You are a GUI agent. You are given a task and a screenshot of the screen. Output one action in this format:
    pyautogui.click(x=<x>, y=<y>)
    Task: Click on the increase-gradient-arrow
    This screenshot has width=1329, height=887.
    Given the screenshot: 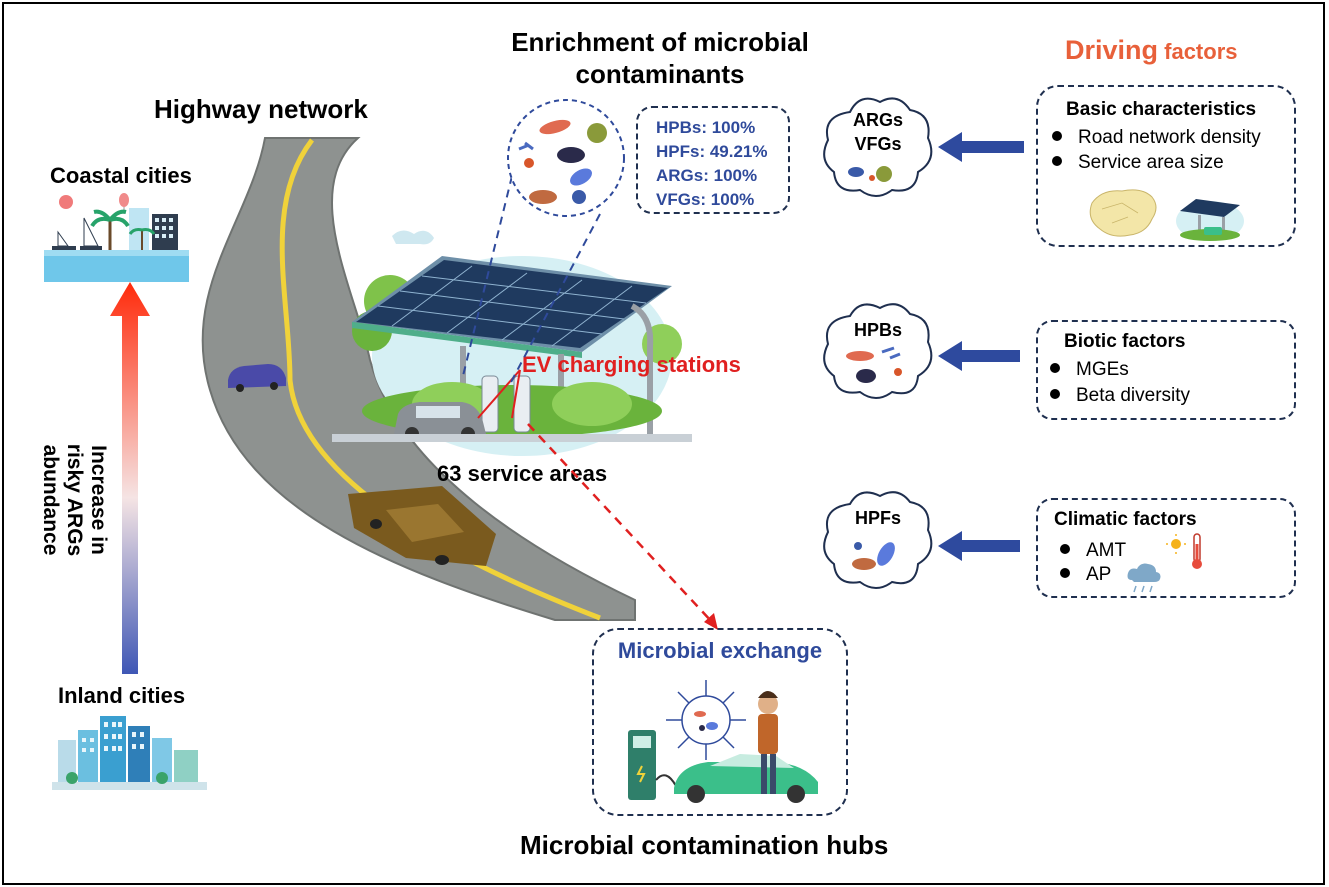 What is the action you would take?
    pyautogui.click(x=130, y=478)
    